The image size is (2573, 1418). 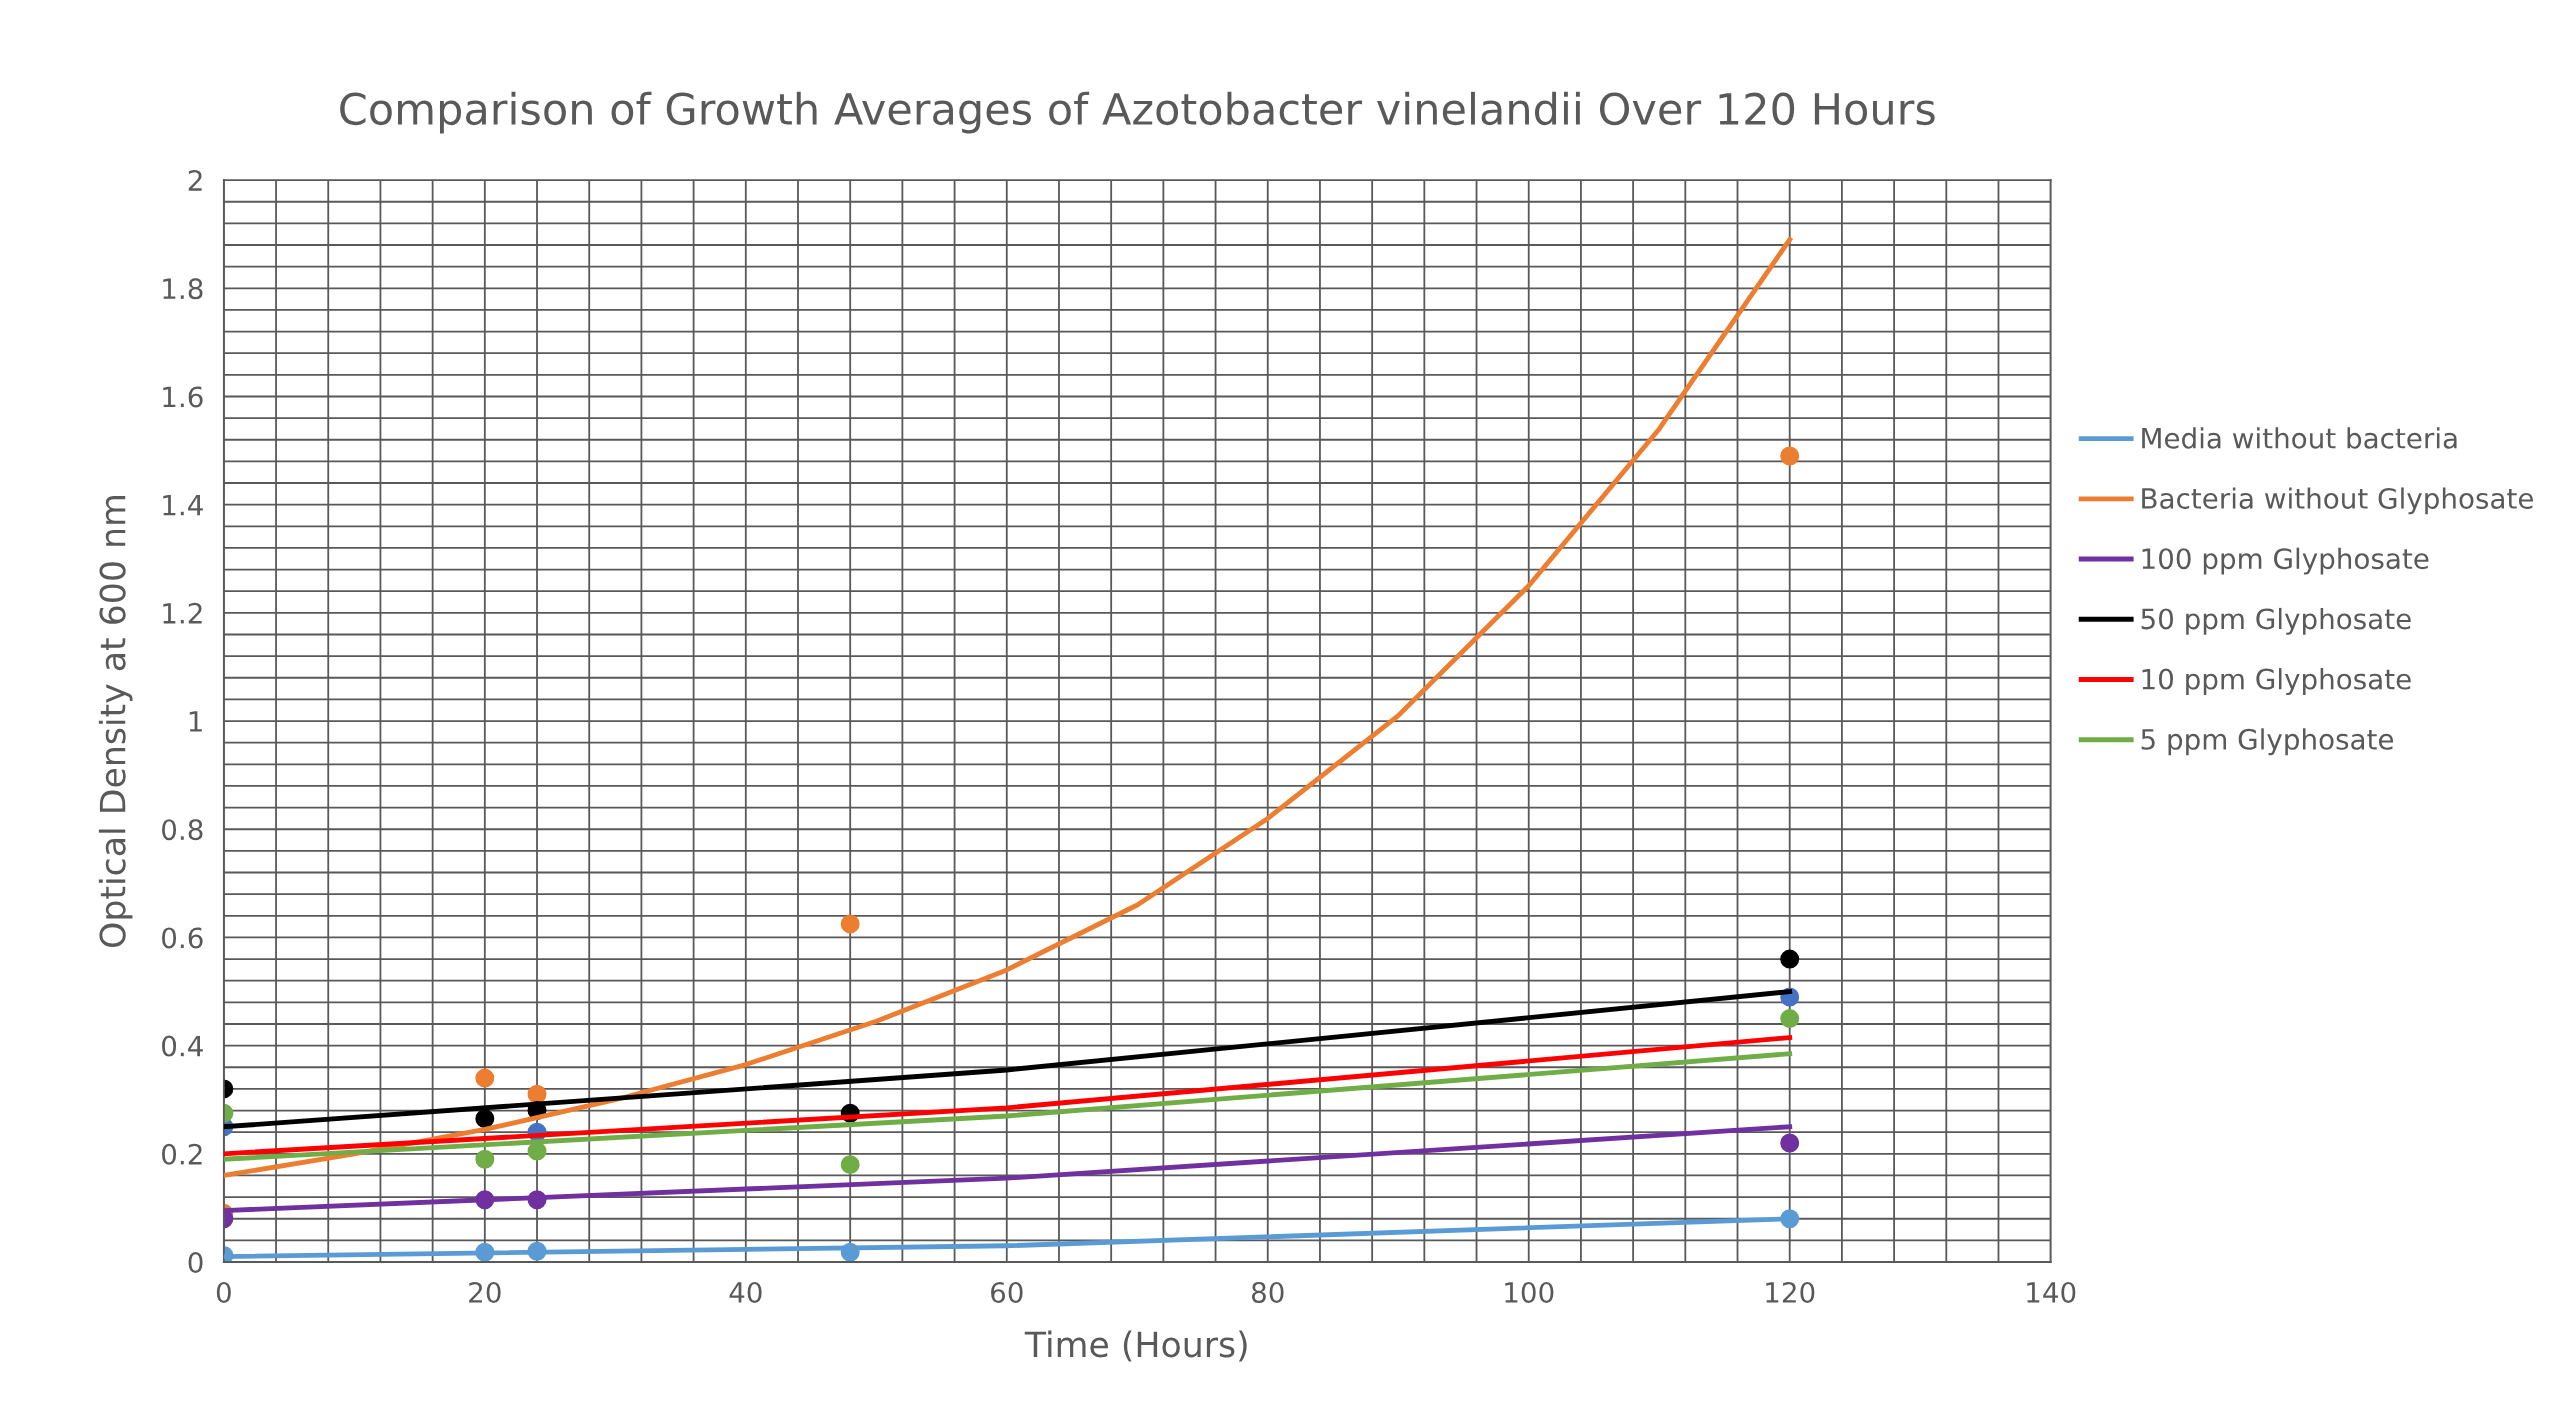 What do you see at coordinates (745, 1292) in the screenshot?
I see `x-tick-label: 40` at bounding box center [745, 1292].